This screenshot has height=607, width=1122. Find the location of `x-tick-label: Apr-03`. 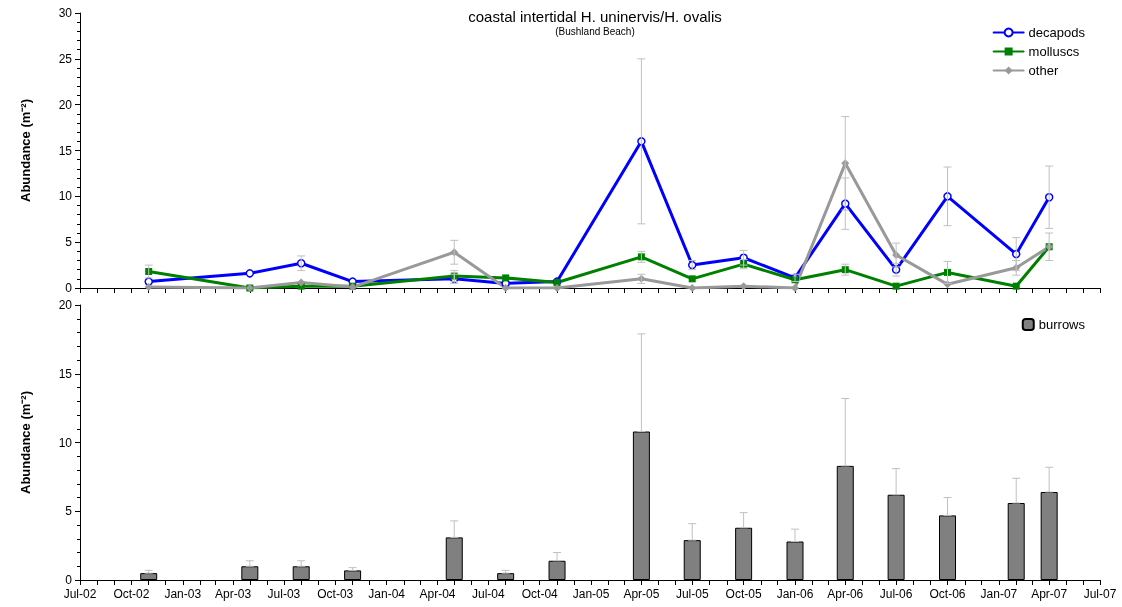

x-tick-label: Apr-03 is located at coordinates (233, 594).